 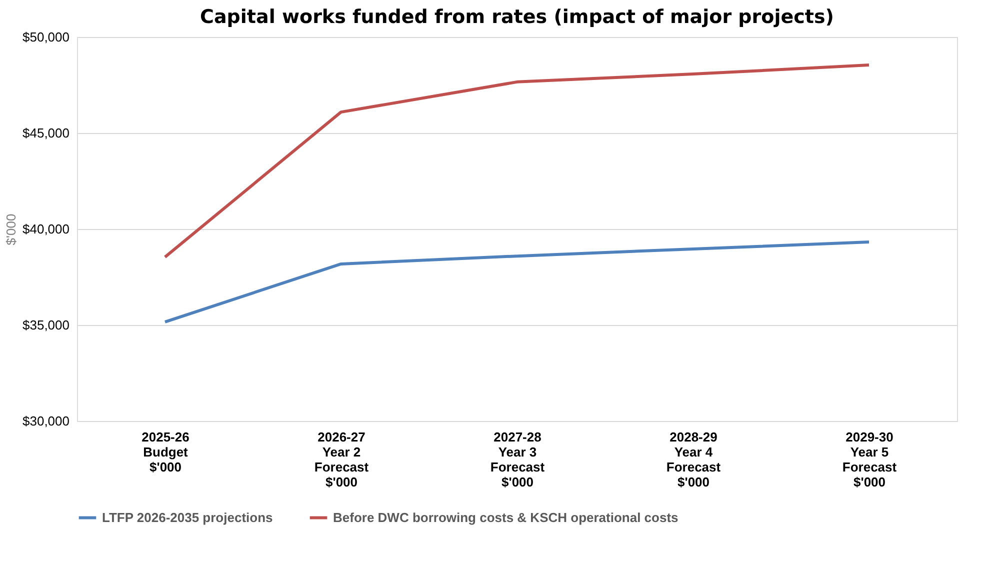 What do you see at coordinates (46, 229) in the screenshot?
I see `y-tick-label: $40,000` at bounding box center [46, 229].